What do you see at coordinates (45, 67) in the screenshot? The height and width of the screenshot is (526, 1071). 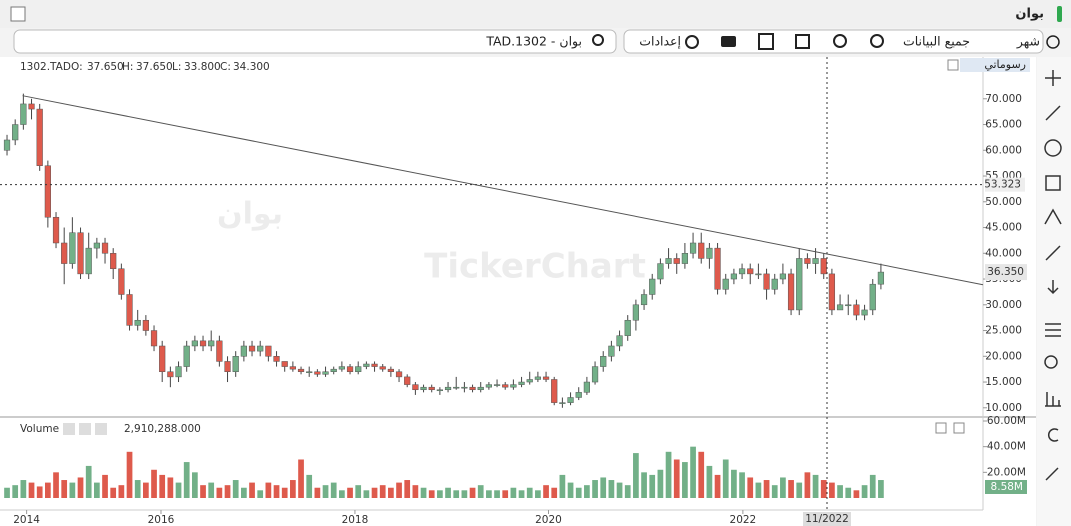 I see `symbol: 1302.TAD` at bounding box center [45, 67].